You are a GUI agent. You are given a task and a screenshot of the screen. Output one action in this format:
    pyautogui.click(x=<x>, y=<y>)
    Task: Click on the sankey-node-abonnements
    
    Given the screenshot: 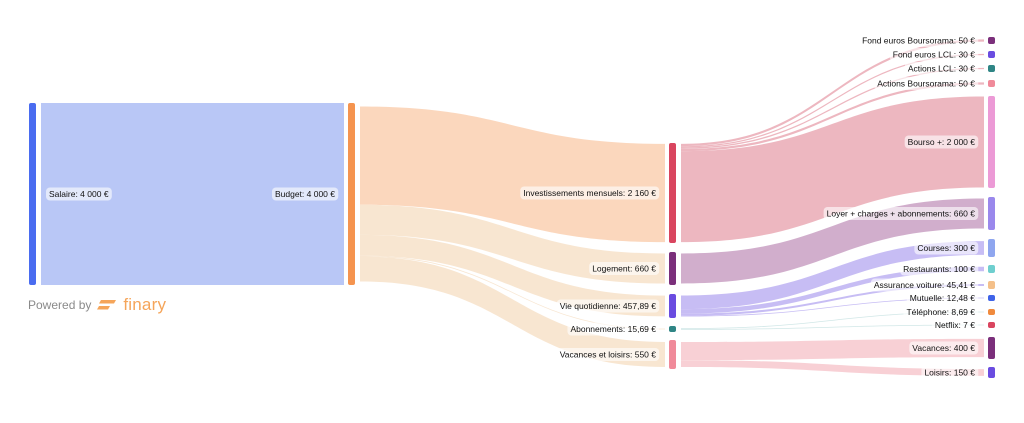 What is the action you would take?
    pyautogui.click(x=672, y=329)
    